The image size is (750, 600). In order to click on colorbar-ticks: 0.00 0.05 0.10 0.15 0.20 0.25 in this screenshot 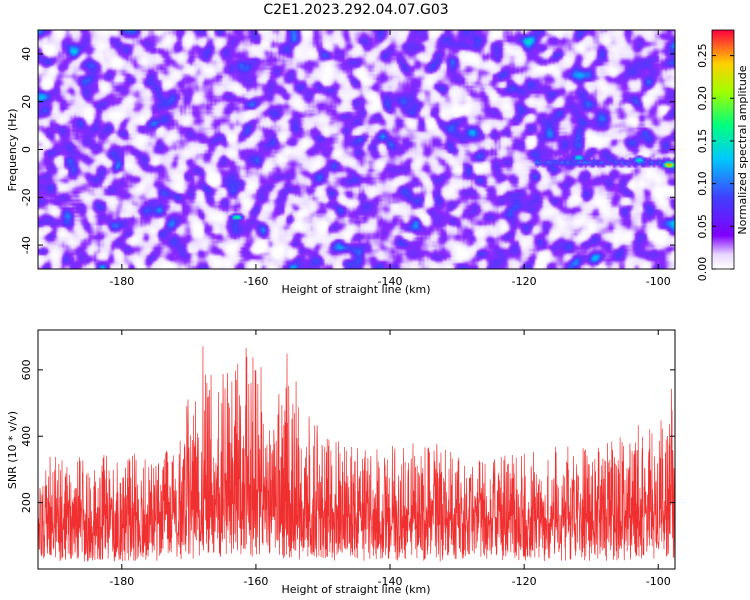, I will do `click(715, 162)`.